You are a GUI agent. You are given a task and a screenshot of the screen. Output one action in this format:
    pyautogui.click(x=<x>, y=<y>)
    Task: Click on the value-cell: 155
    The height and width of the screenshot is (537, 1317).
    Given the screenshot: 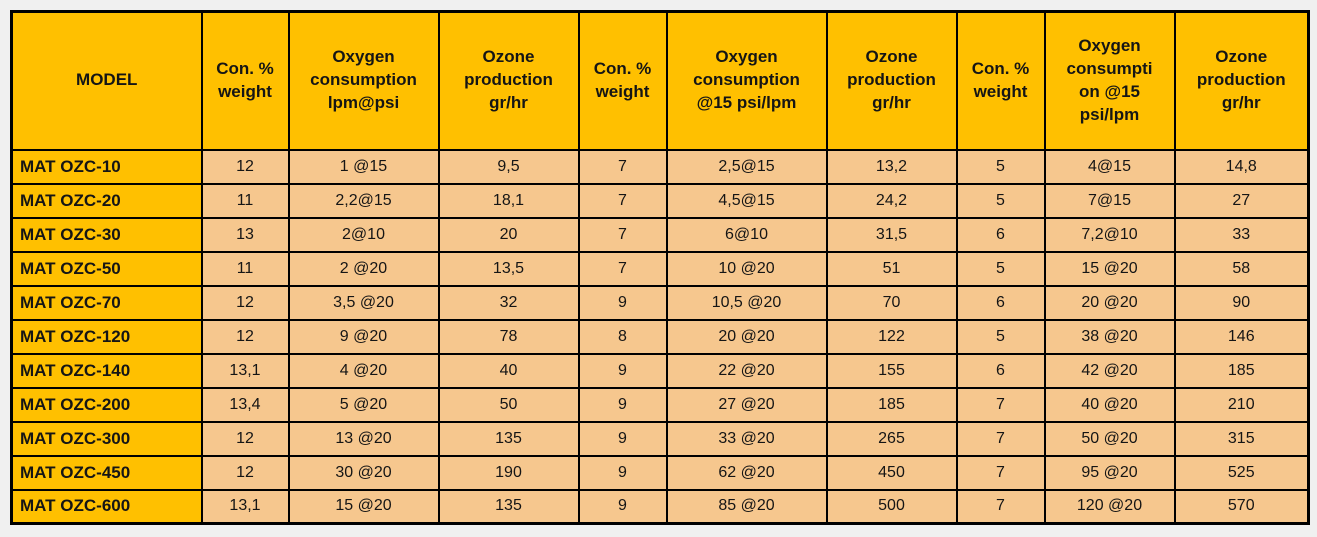 What is the action you would take?
    pyautogui.click(x=891, y=370)
    